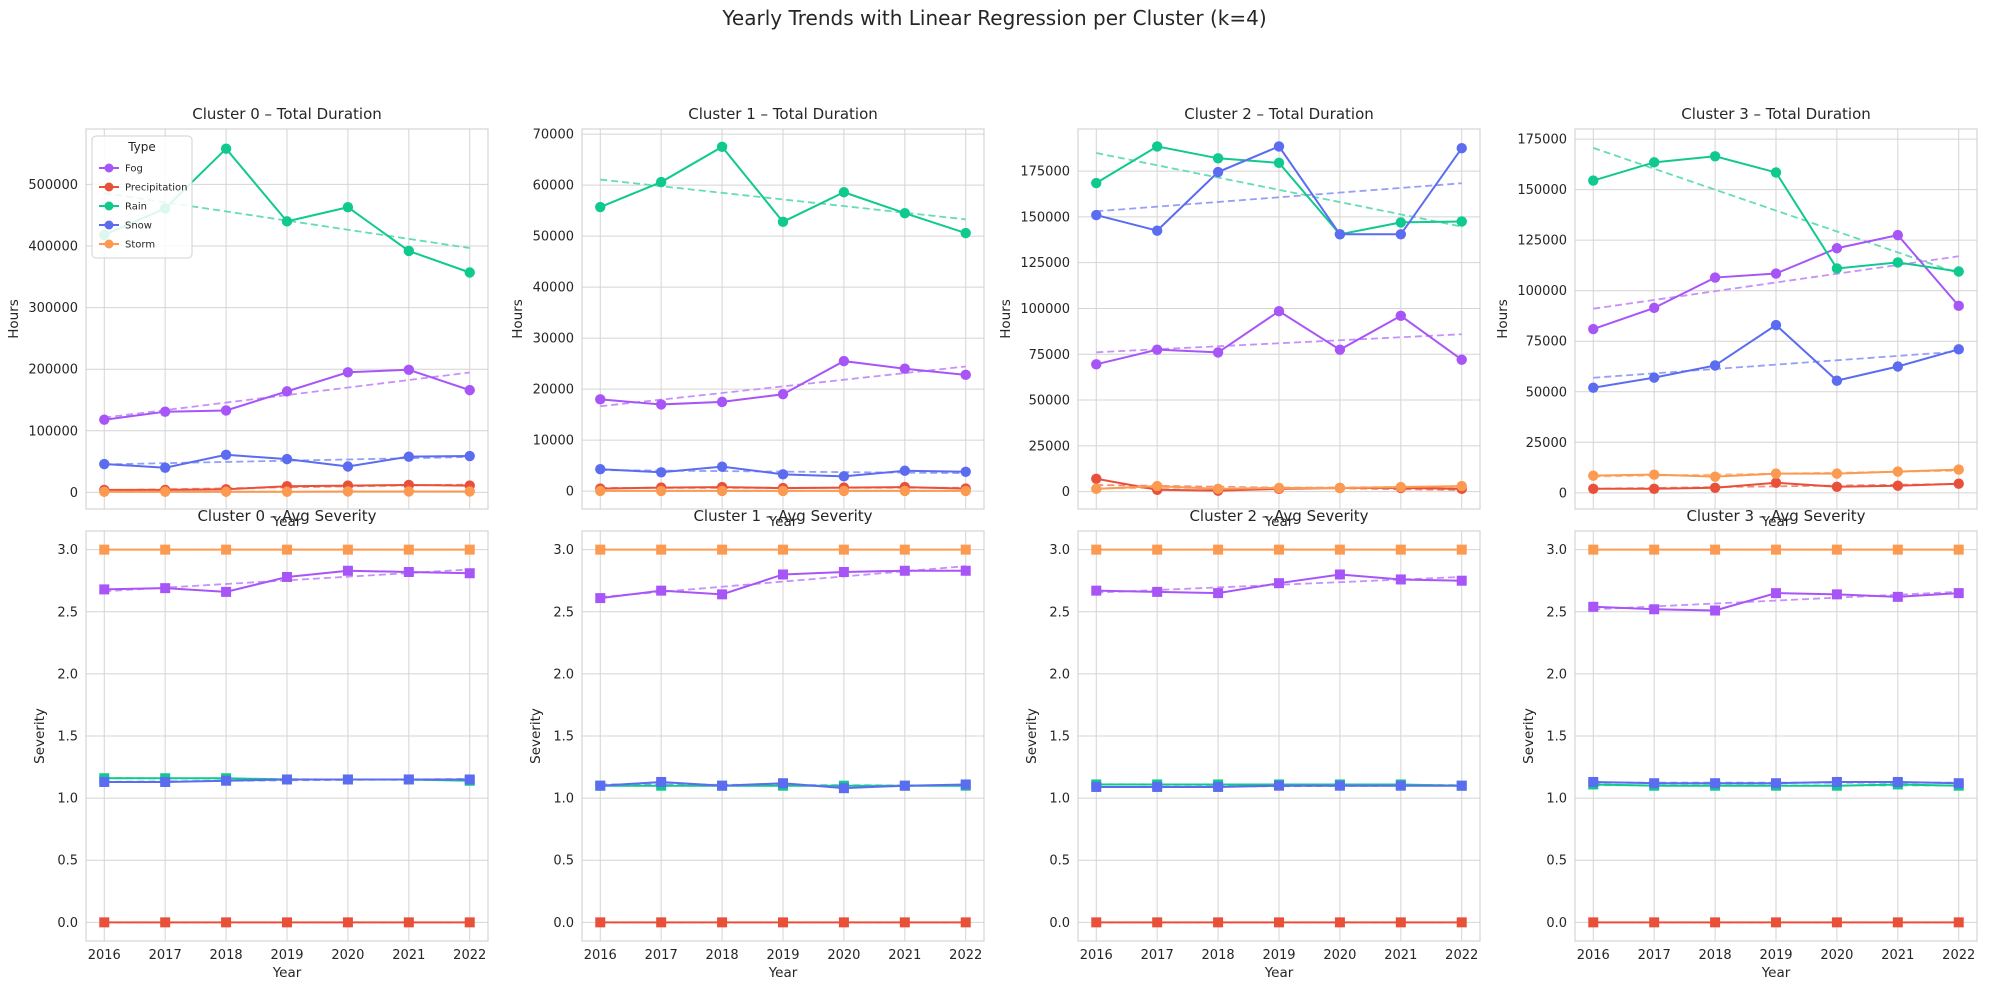  What do you see at coordinates (67, 674) in the screenshot?
I see `y-tick-label: 2.0` at bounding box center [67, 674].